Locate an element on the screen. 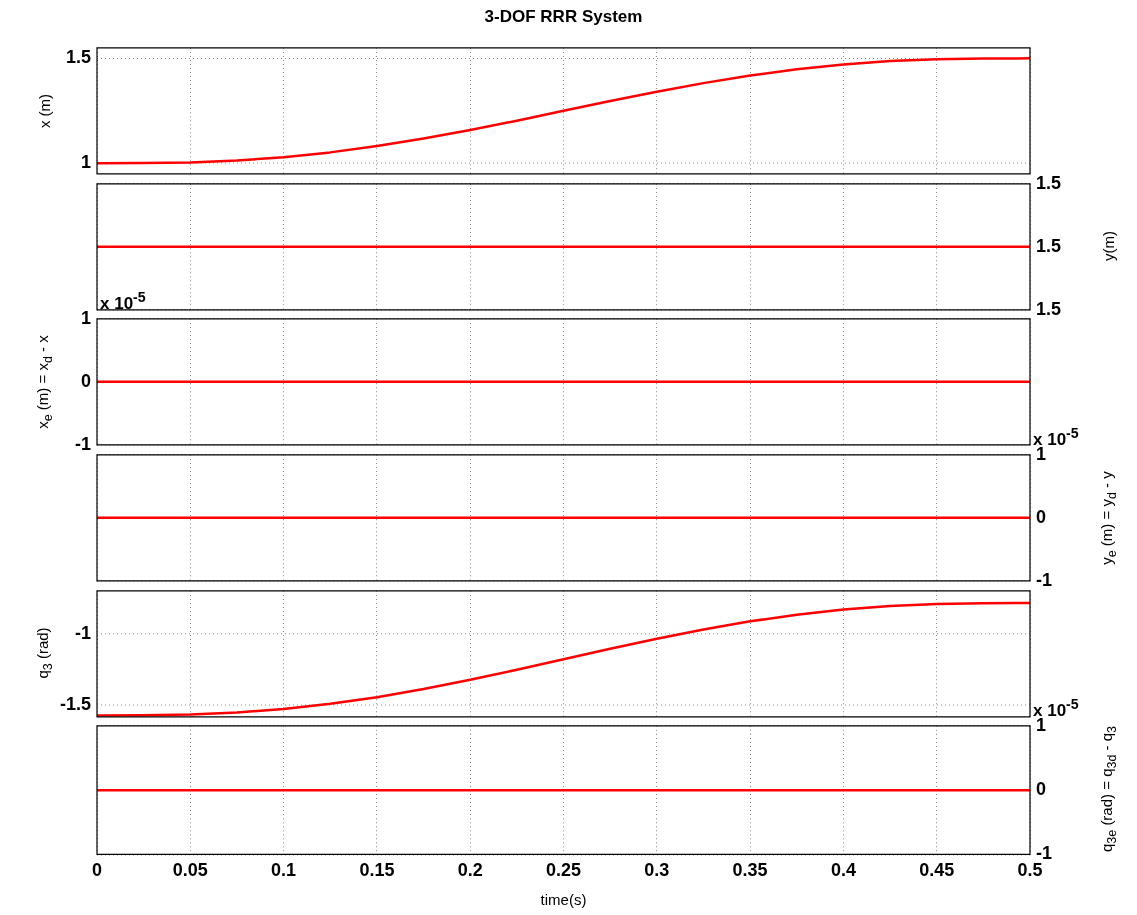 This screenshot has height=915, width=1137. x-tick-label: 0.1 is located at coordinates (284, 870).